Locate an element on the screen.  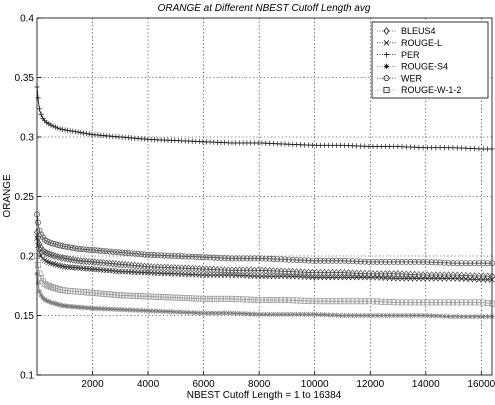
legend-item: WER is located at coordinates (399, 78).